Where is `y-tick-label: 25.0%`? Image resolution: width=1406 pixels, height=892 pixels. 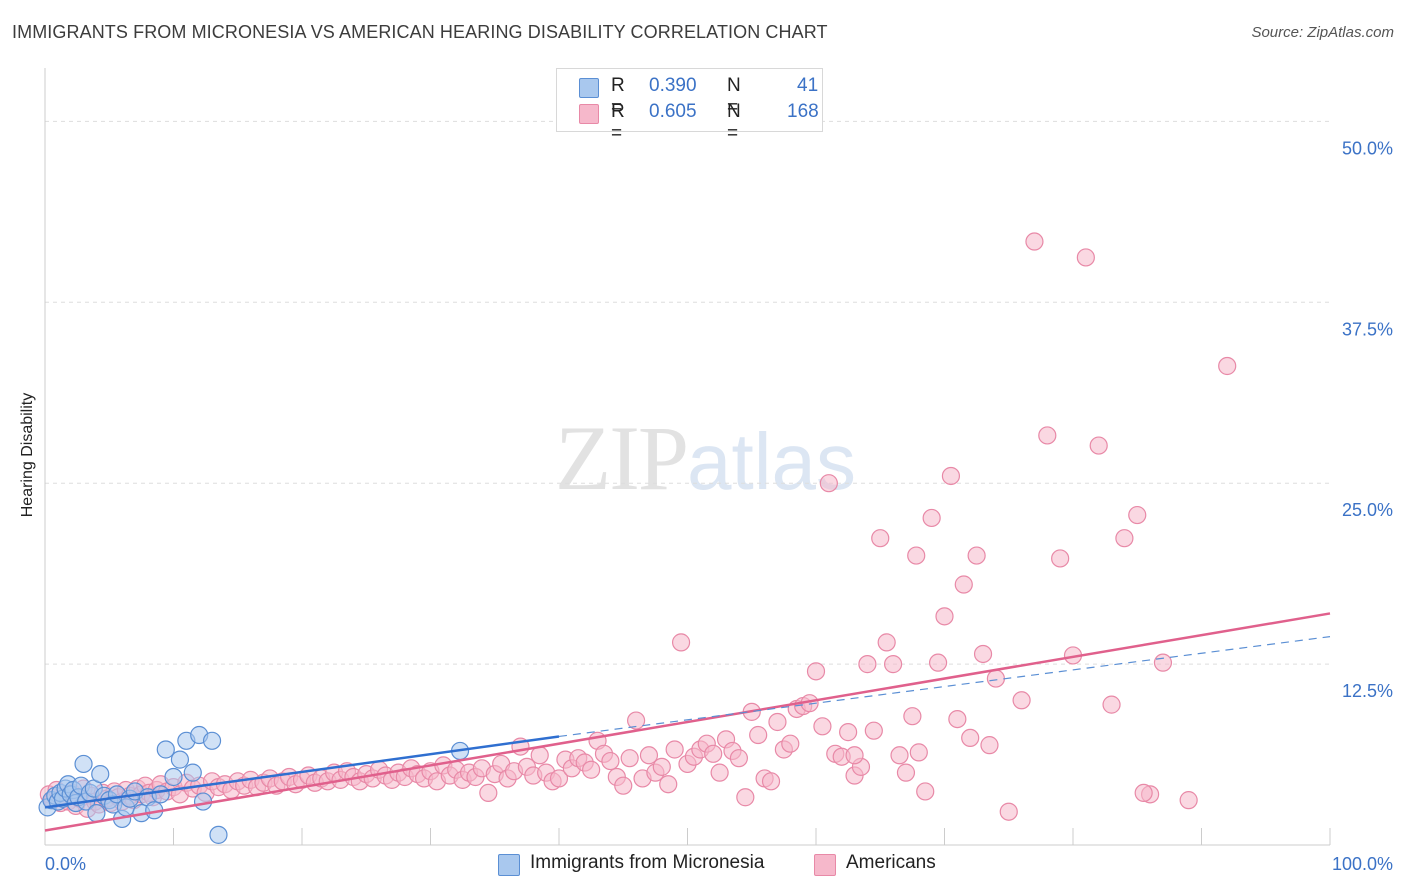
y-tick-label: 25.0% is located at coordinates (1367, 510).